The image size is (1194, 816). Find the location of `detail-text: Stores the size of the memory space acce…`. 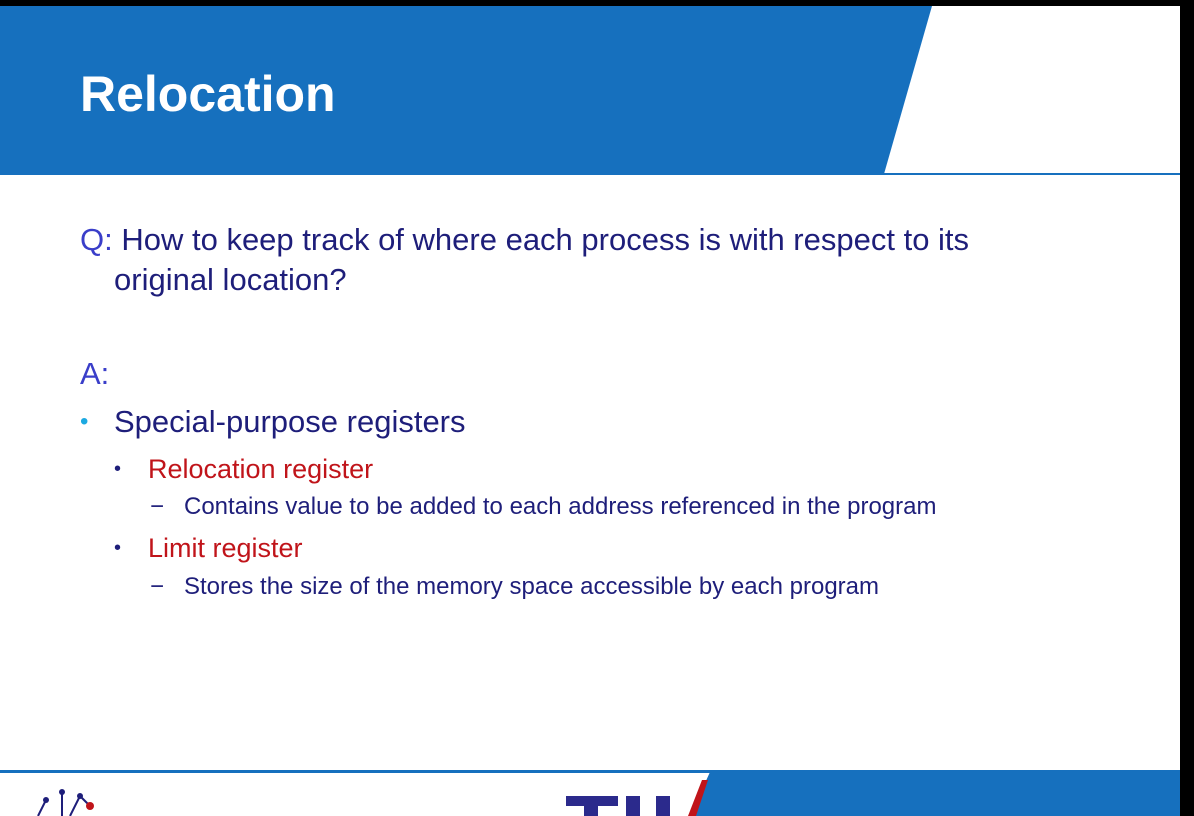

detail-text: Stores the size of the memory space acce… is located at coordinates (531, 586).